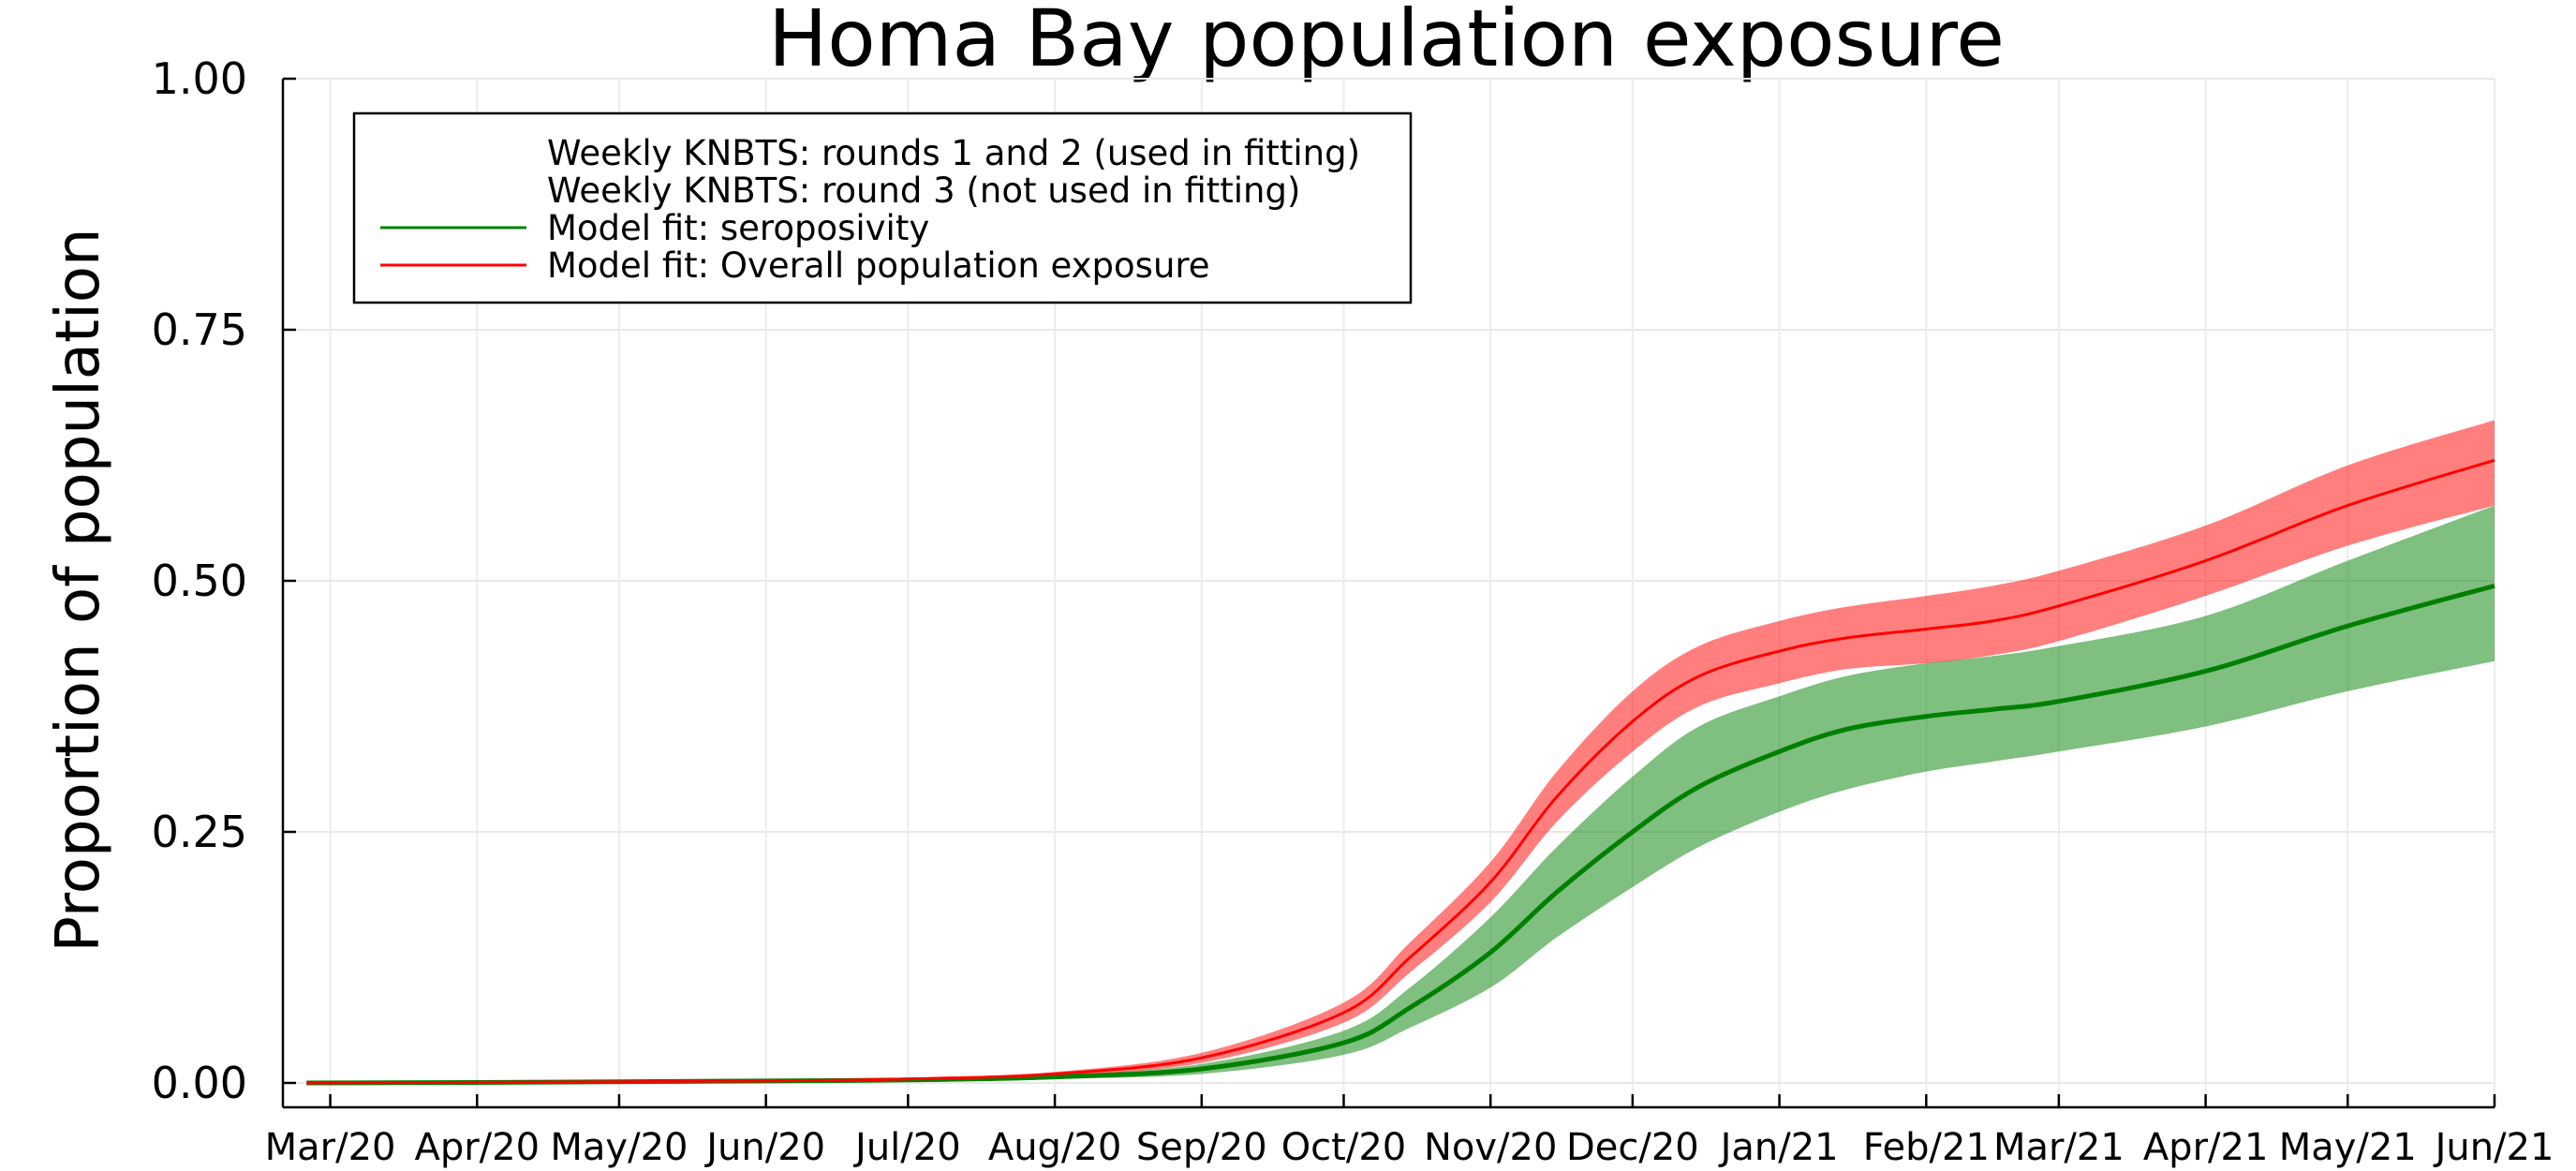  What do you see at coordinates (199, 1083) in the screenshot?
I see `y-tick-label-0: 0.00` at bounding box center [199, 1083].